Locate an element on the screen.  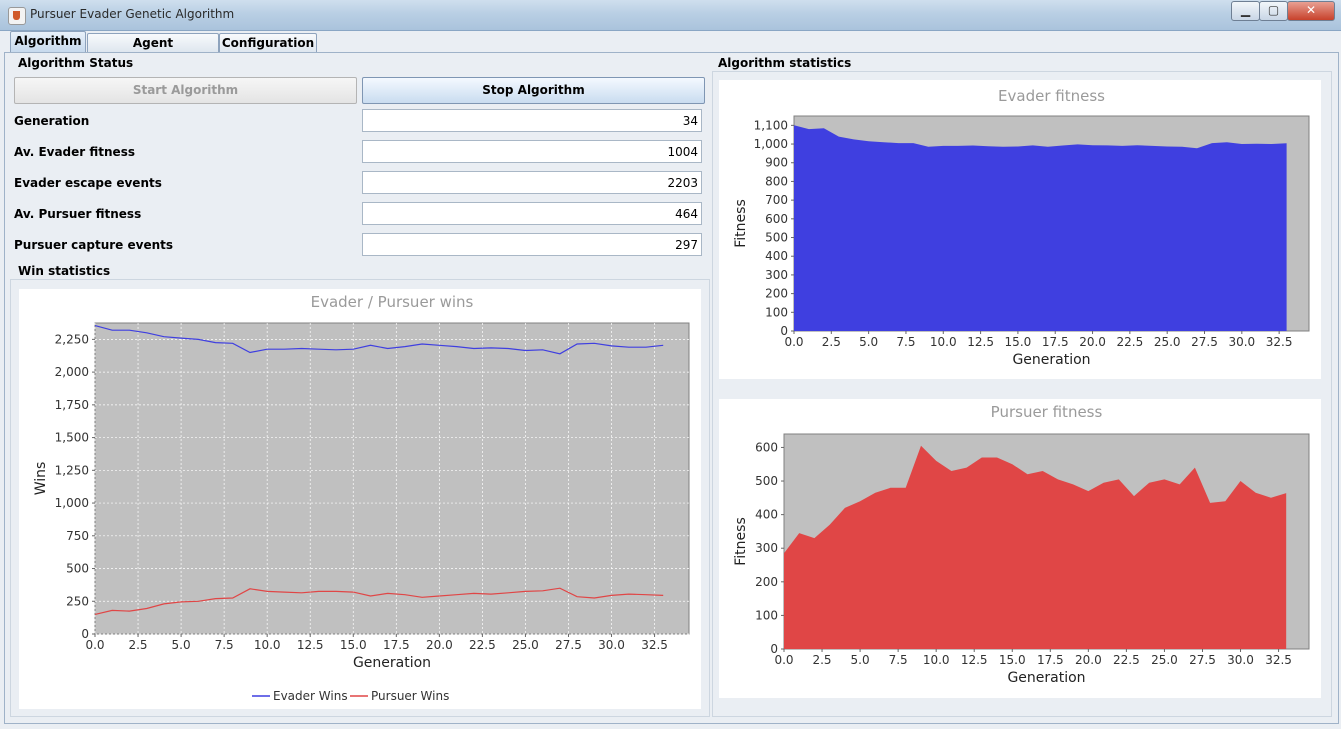
y-tick-label: 700 is located at coordinates (776, 200).